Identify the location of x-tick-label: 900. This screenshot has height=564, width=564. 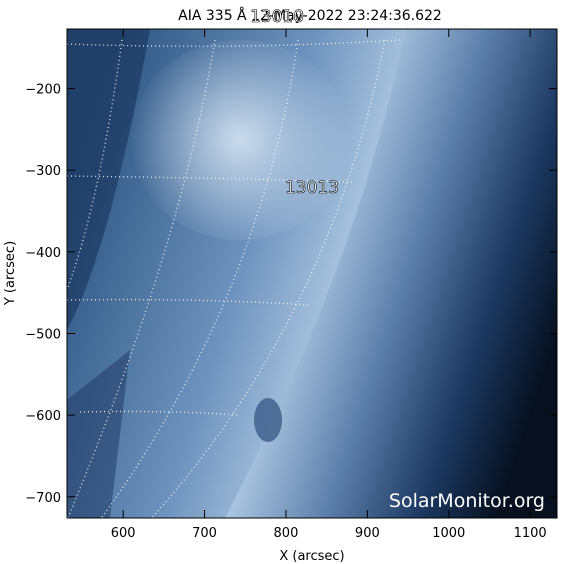
(367, 533).